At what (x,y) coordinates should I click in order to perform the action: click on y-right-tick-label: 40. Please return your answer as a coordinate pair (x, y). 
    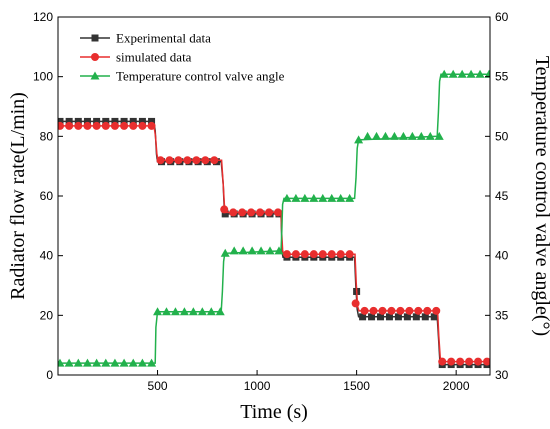
    Looking at the image, I should click on (502, 256).